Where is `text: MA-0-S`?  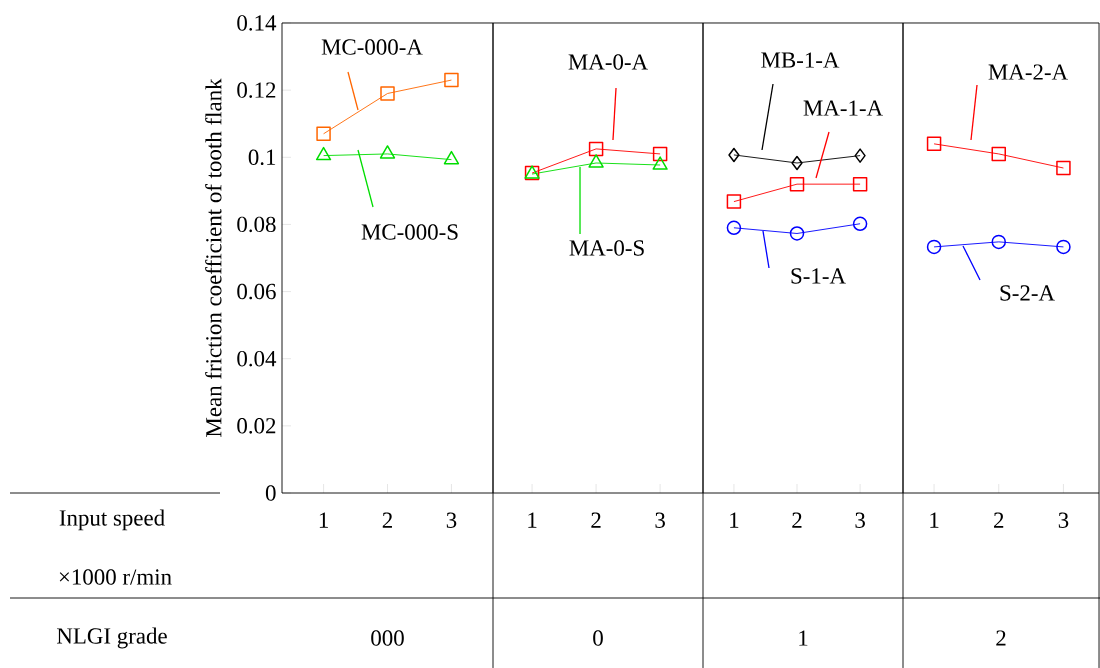 text: MA-0-S is located at coordinates (606, 248).